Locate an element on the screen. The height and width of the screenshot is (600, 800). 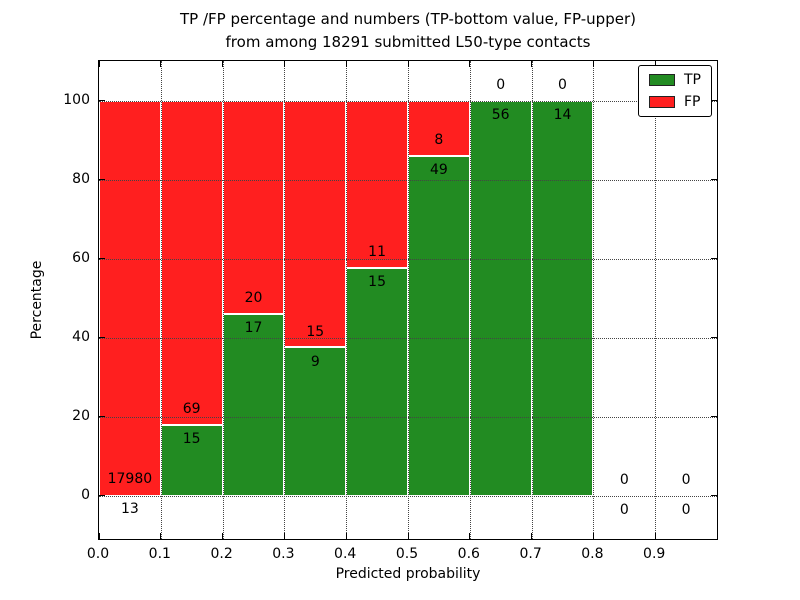
x-tick-label: 0.0 is located at coordinates (98, 554).